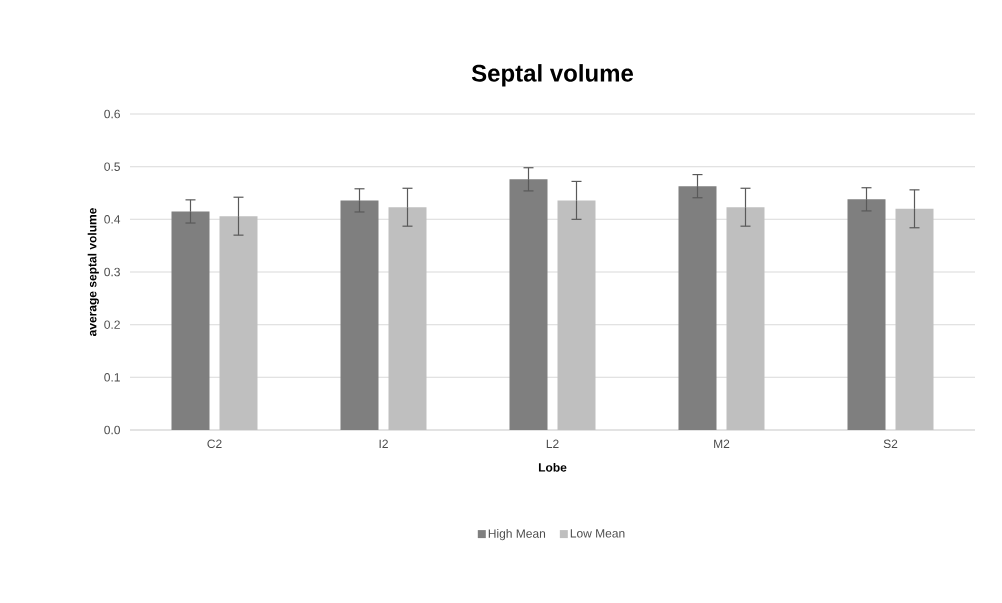 This screenshot has width=1002, height=603. I want to click on chart-title: Septal volume, so click(552, 75).